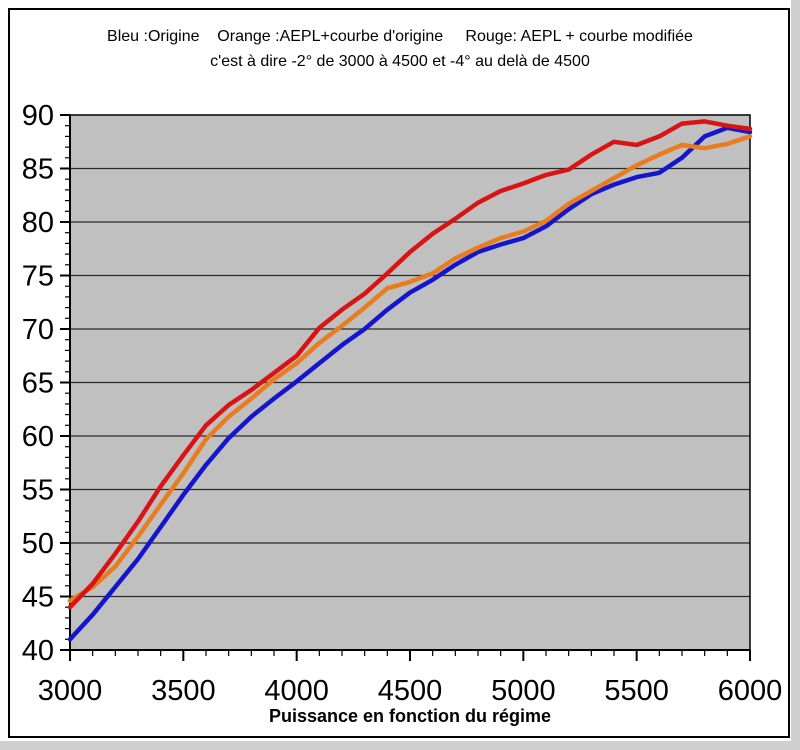 The height and width of the screenshot is (750, 800). I want to click on y-tick-label-65: 65, so click(38, 384).